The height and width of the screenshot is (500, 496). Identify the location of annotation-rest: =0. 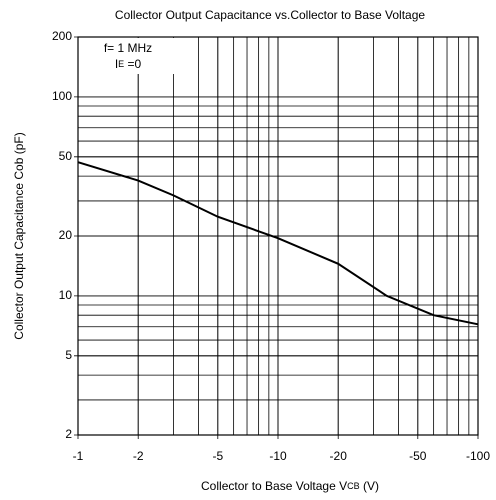
(132, 64).